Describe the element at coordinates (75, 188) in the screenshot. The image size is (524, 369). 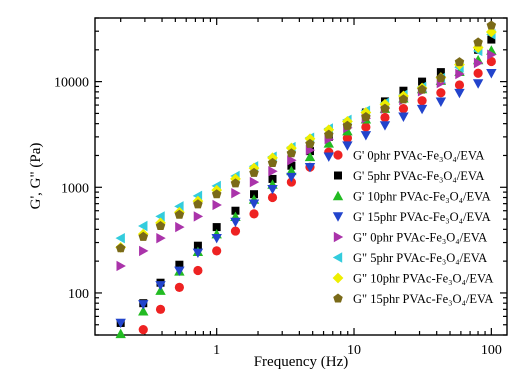
I see `y-tick-label: 1000` at that location.